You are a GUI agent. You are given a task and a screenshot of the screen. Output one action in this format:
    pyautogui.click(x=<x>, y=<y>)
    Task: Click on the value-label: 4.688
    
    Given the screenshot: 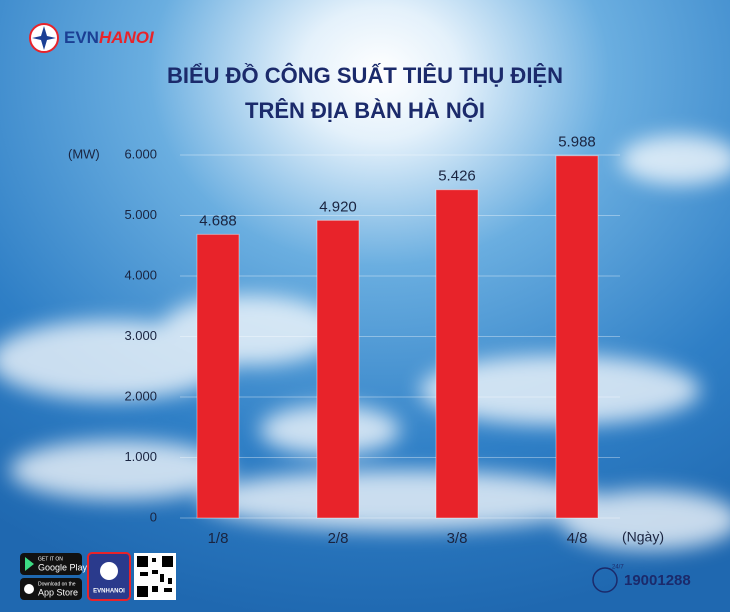 What is the action you would take?
    pyautogui.click(x=218, y=220)
    